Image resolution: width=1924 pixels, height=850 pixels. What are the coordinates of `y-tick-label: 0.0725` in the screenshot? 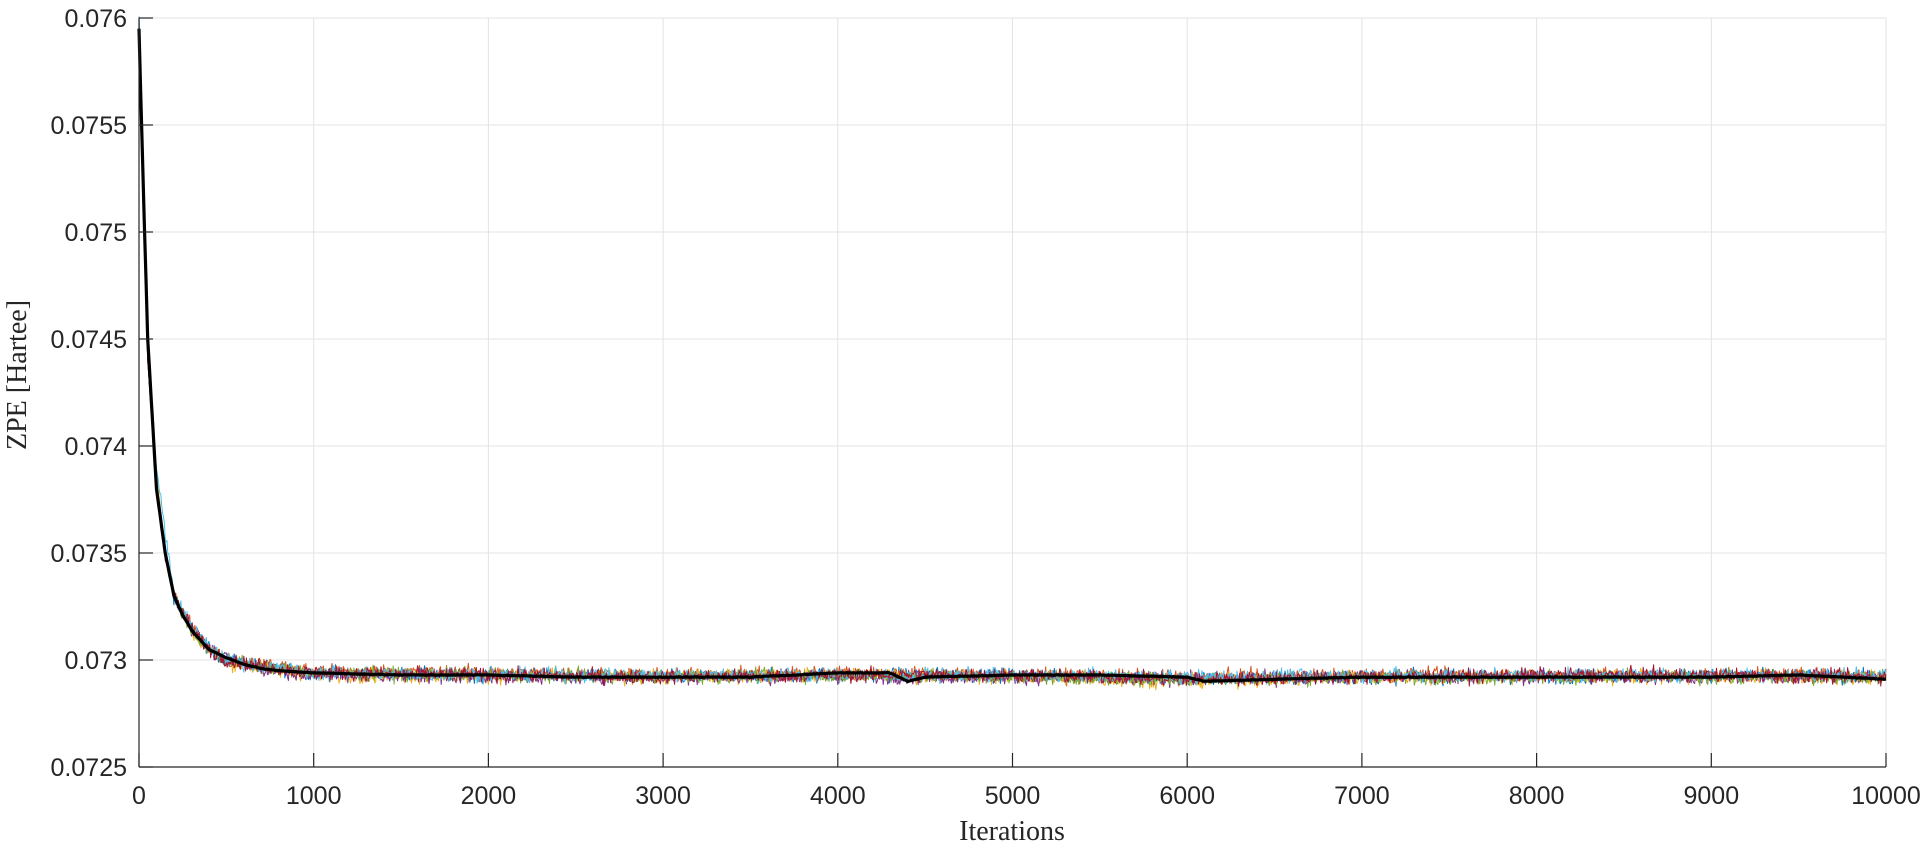 It's located at (89, 768).